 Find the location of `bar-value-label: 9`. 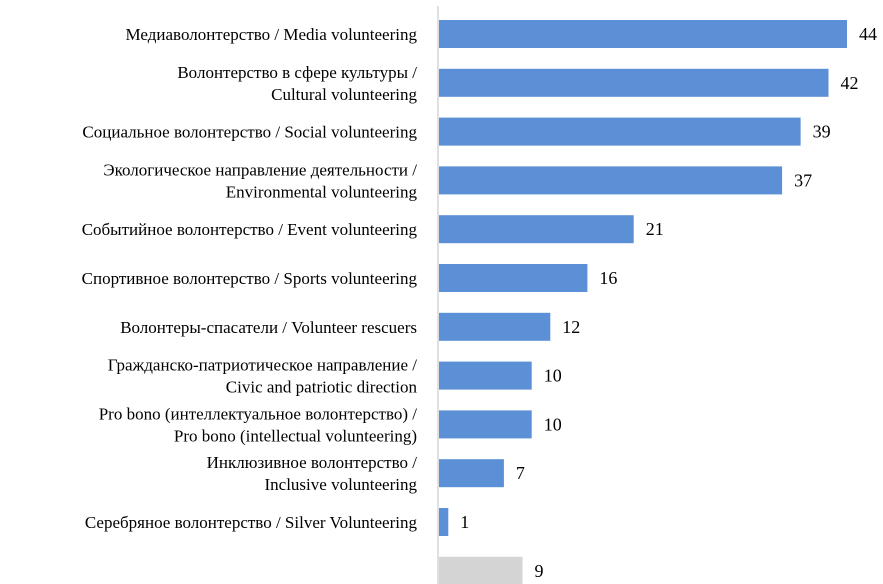

bar-value-label: 9 is located at coordinates (539, 571).